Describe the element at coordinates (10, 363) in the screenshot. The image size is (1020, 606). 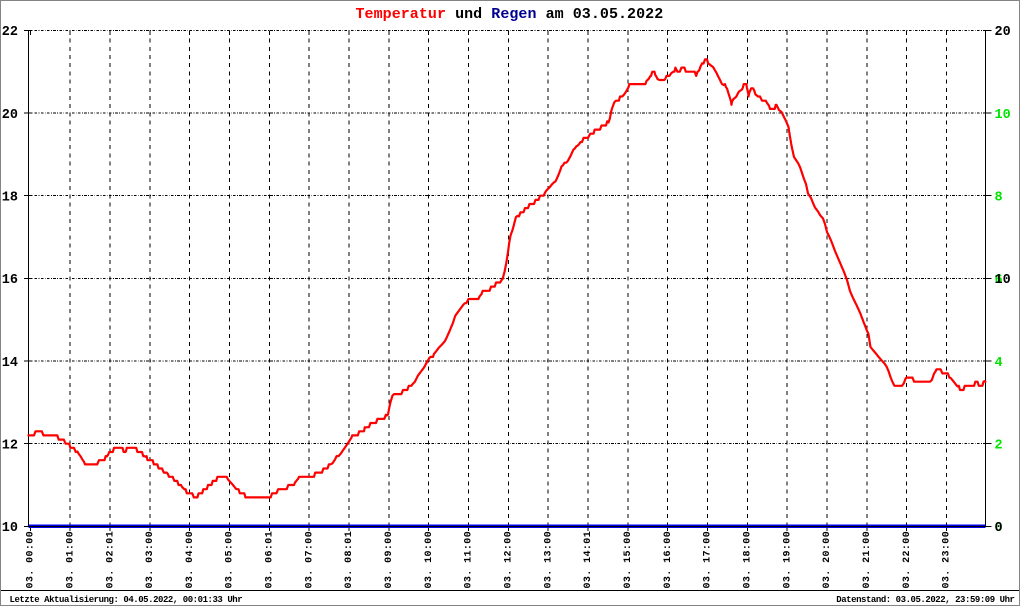
I see `svg-text: 14` at that location.